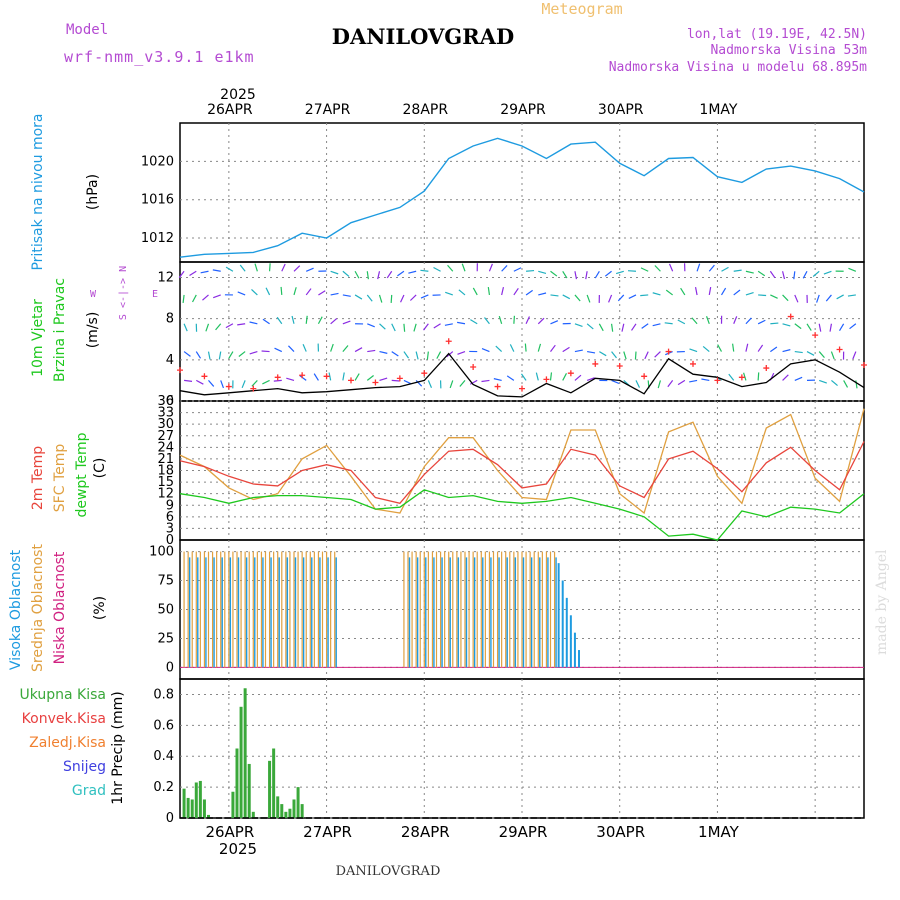  Describe the element at coordinates (165, 401) in the screenshot. I see `y-tick-label-temperature: 36` at that location.